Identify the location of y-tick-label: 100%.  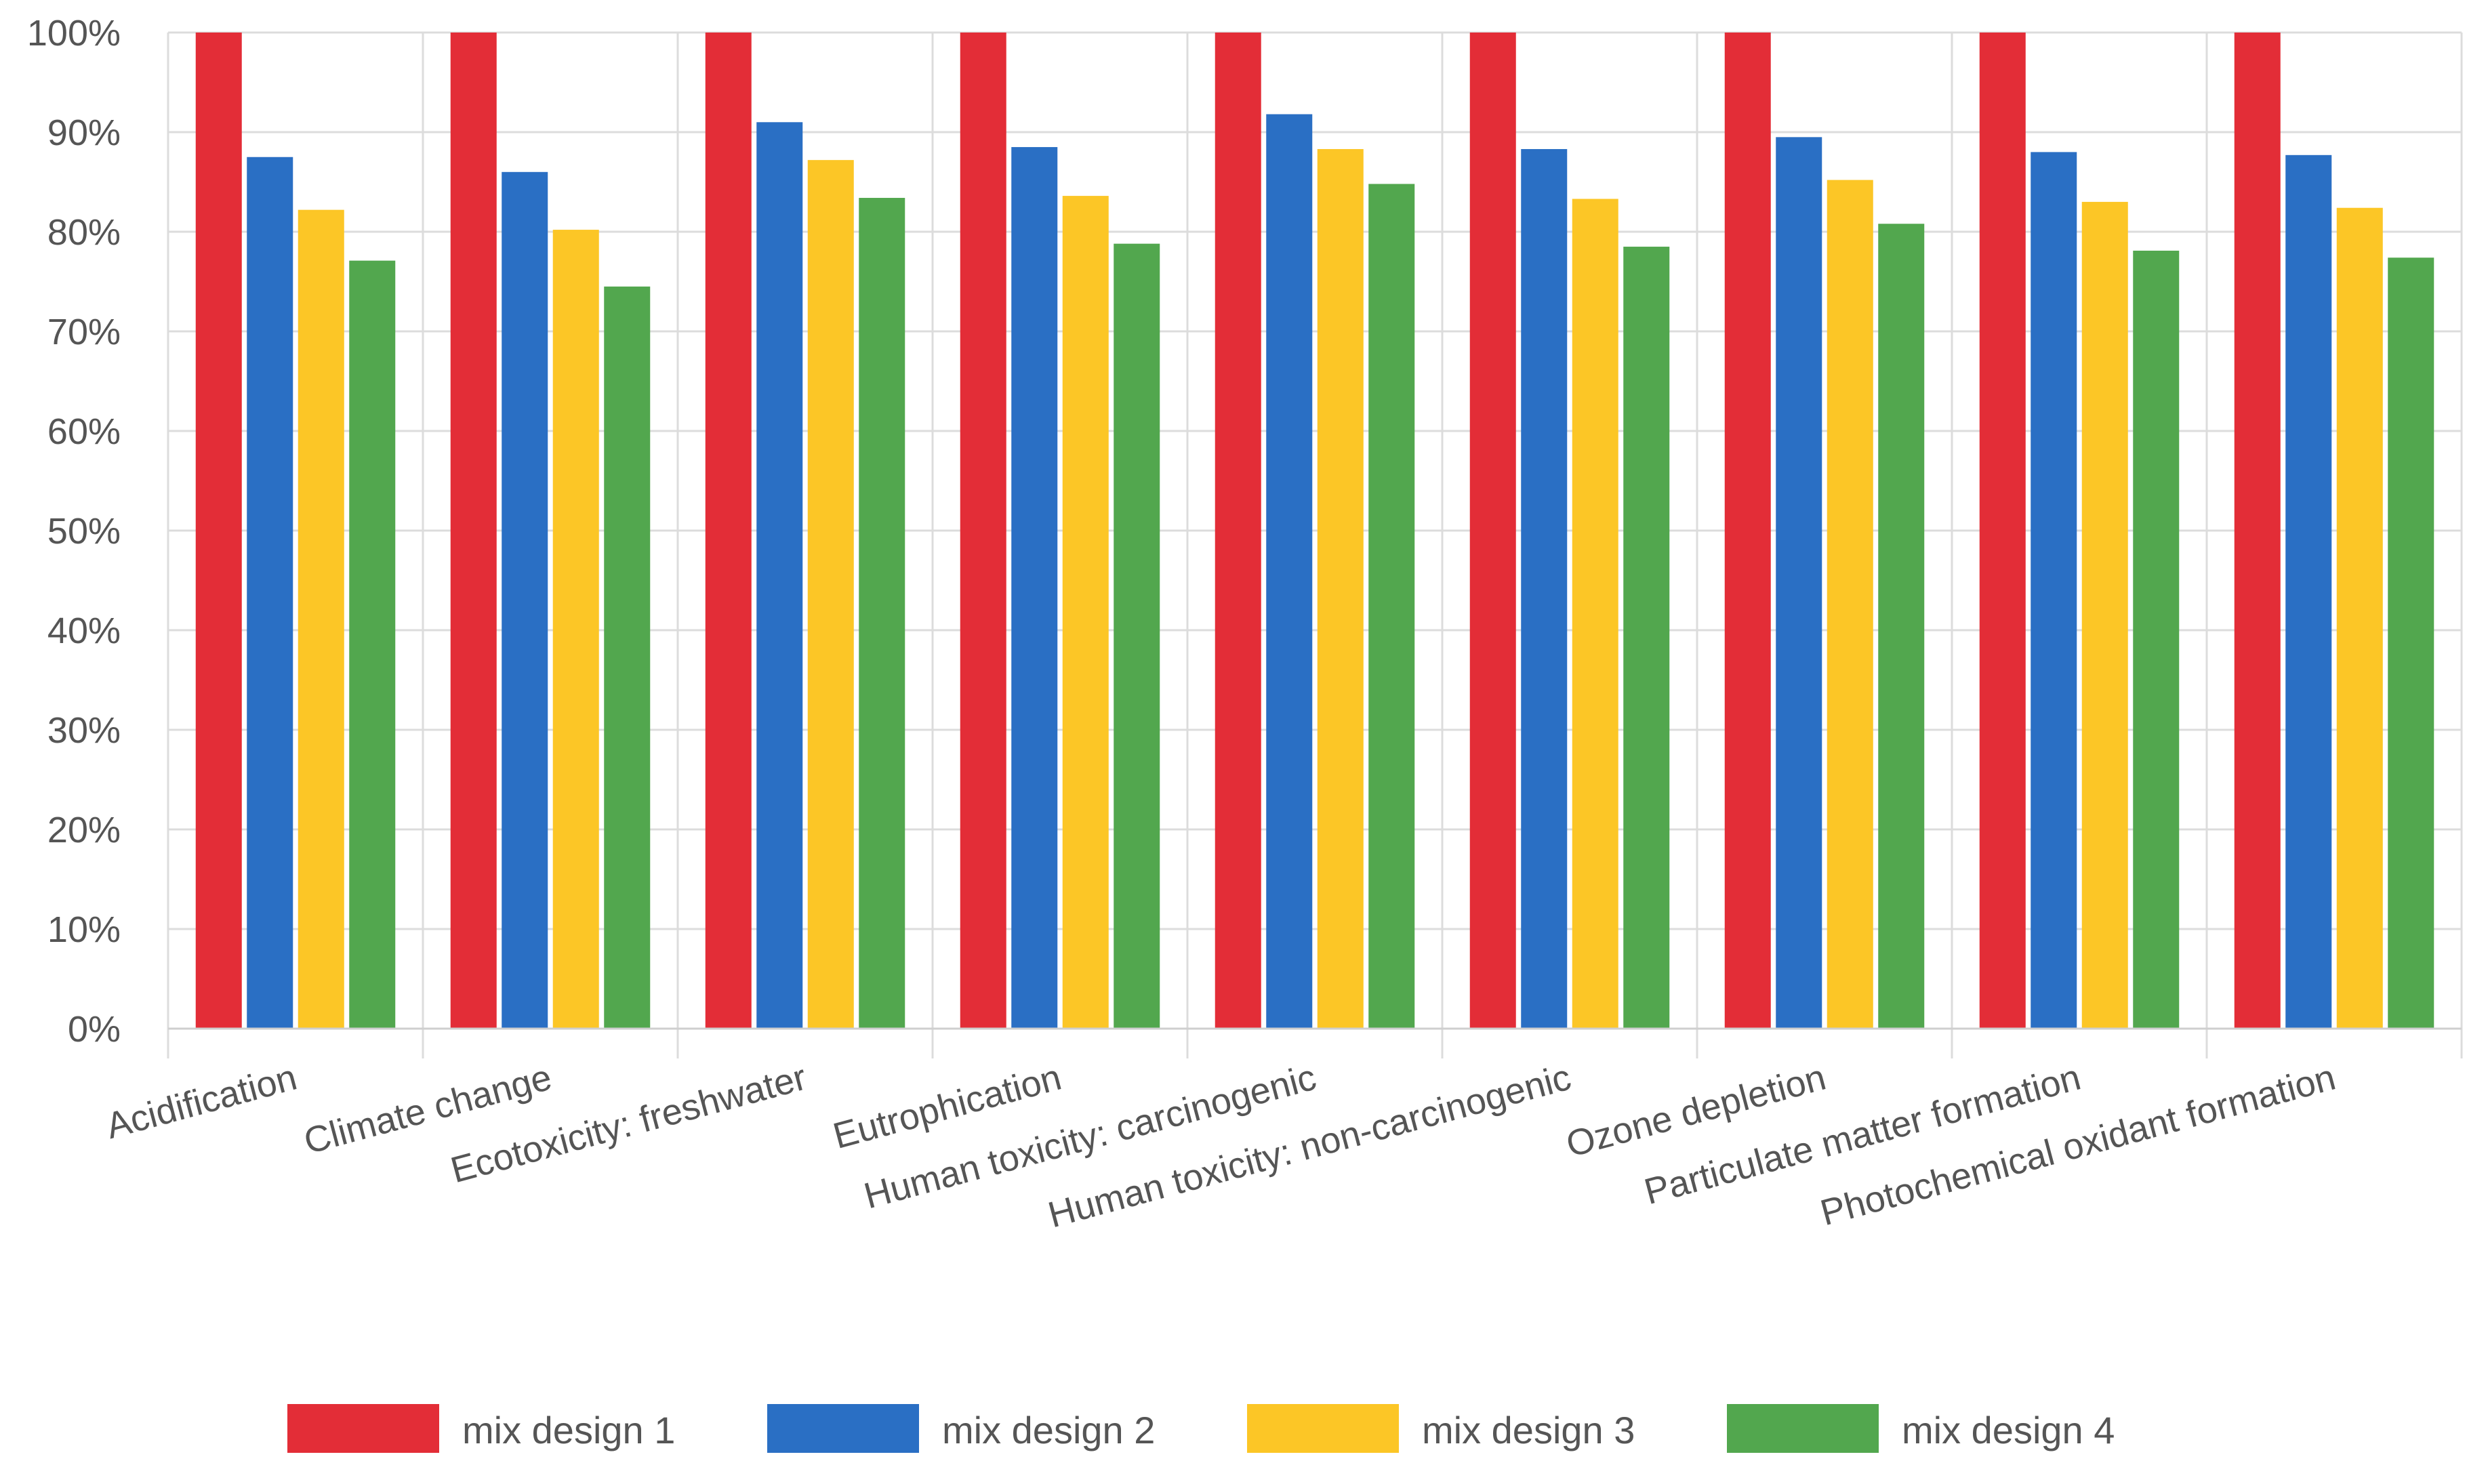
(74, 33).